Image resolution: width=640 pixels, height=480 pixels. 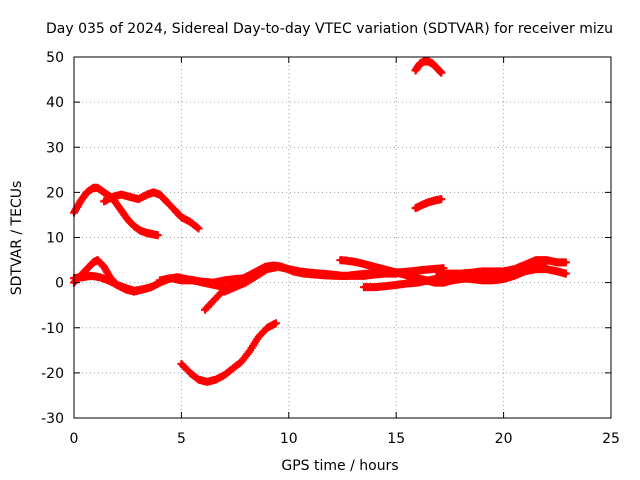 What do you see at coordinates (59, 284) in the screenshot?
I see `y-tick-label: 0` at bounding box center [59, 284].